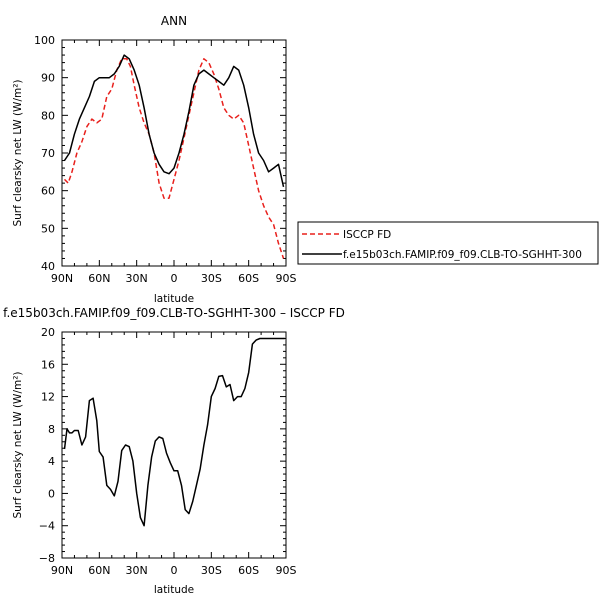 The width and height of the screenshot is (608, 609). What do you see at coordinates (18, 444) in the screenshot?
I see `bottom-y-axis-label: Surf clearsky net LW (W/m²)` at bounding box center [18, 444].